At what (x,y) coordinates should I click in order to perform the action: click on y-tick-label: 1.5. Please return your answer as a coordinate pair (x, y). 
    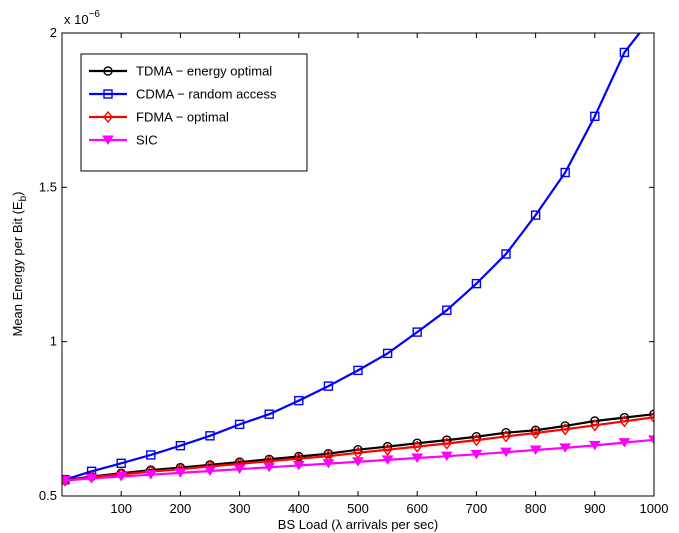
    Looking at the image, I should click on (48, 186).